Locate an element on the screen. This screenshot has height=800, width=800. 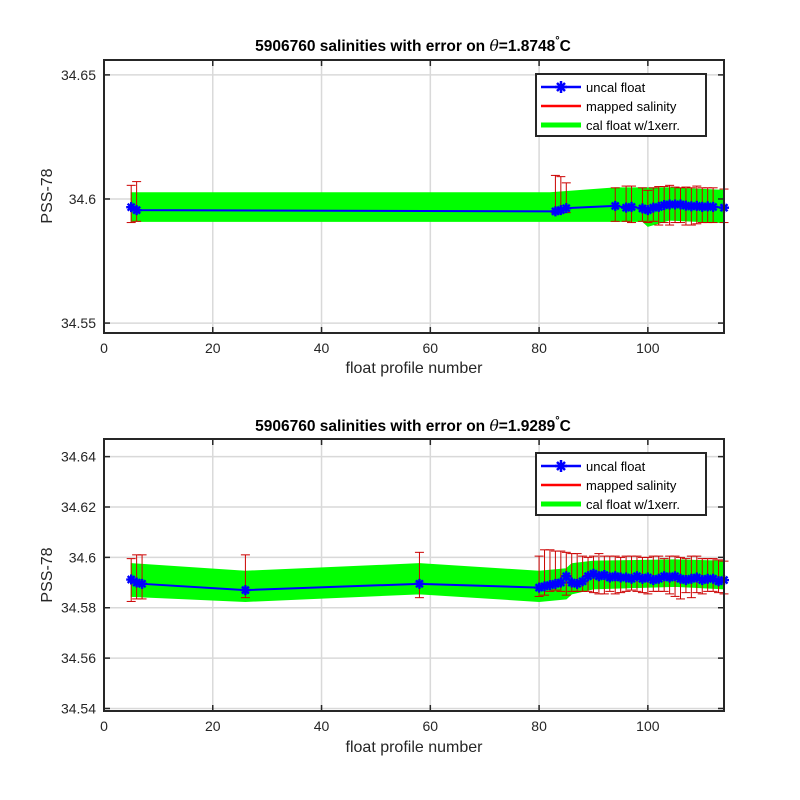
y-tick-label: 34.58 is located at coordinates (78, 608).